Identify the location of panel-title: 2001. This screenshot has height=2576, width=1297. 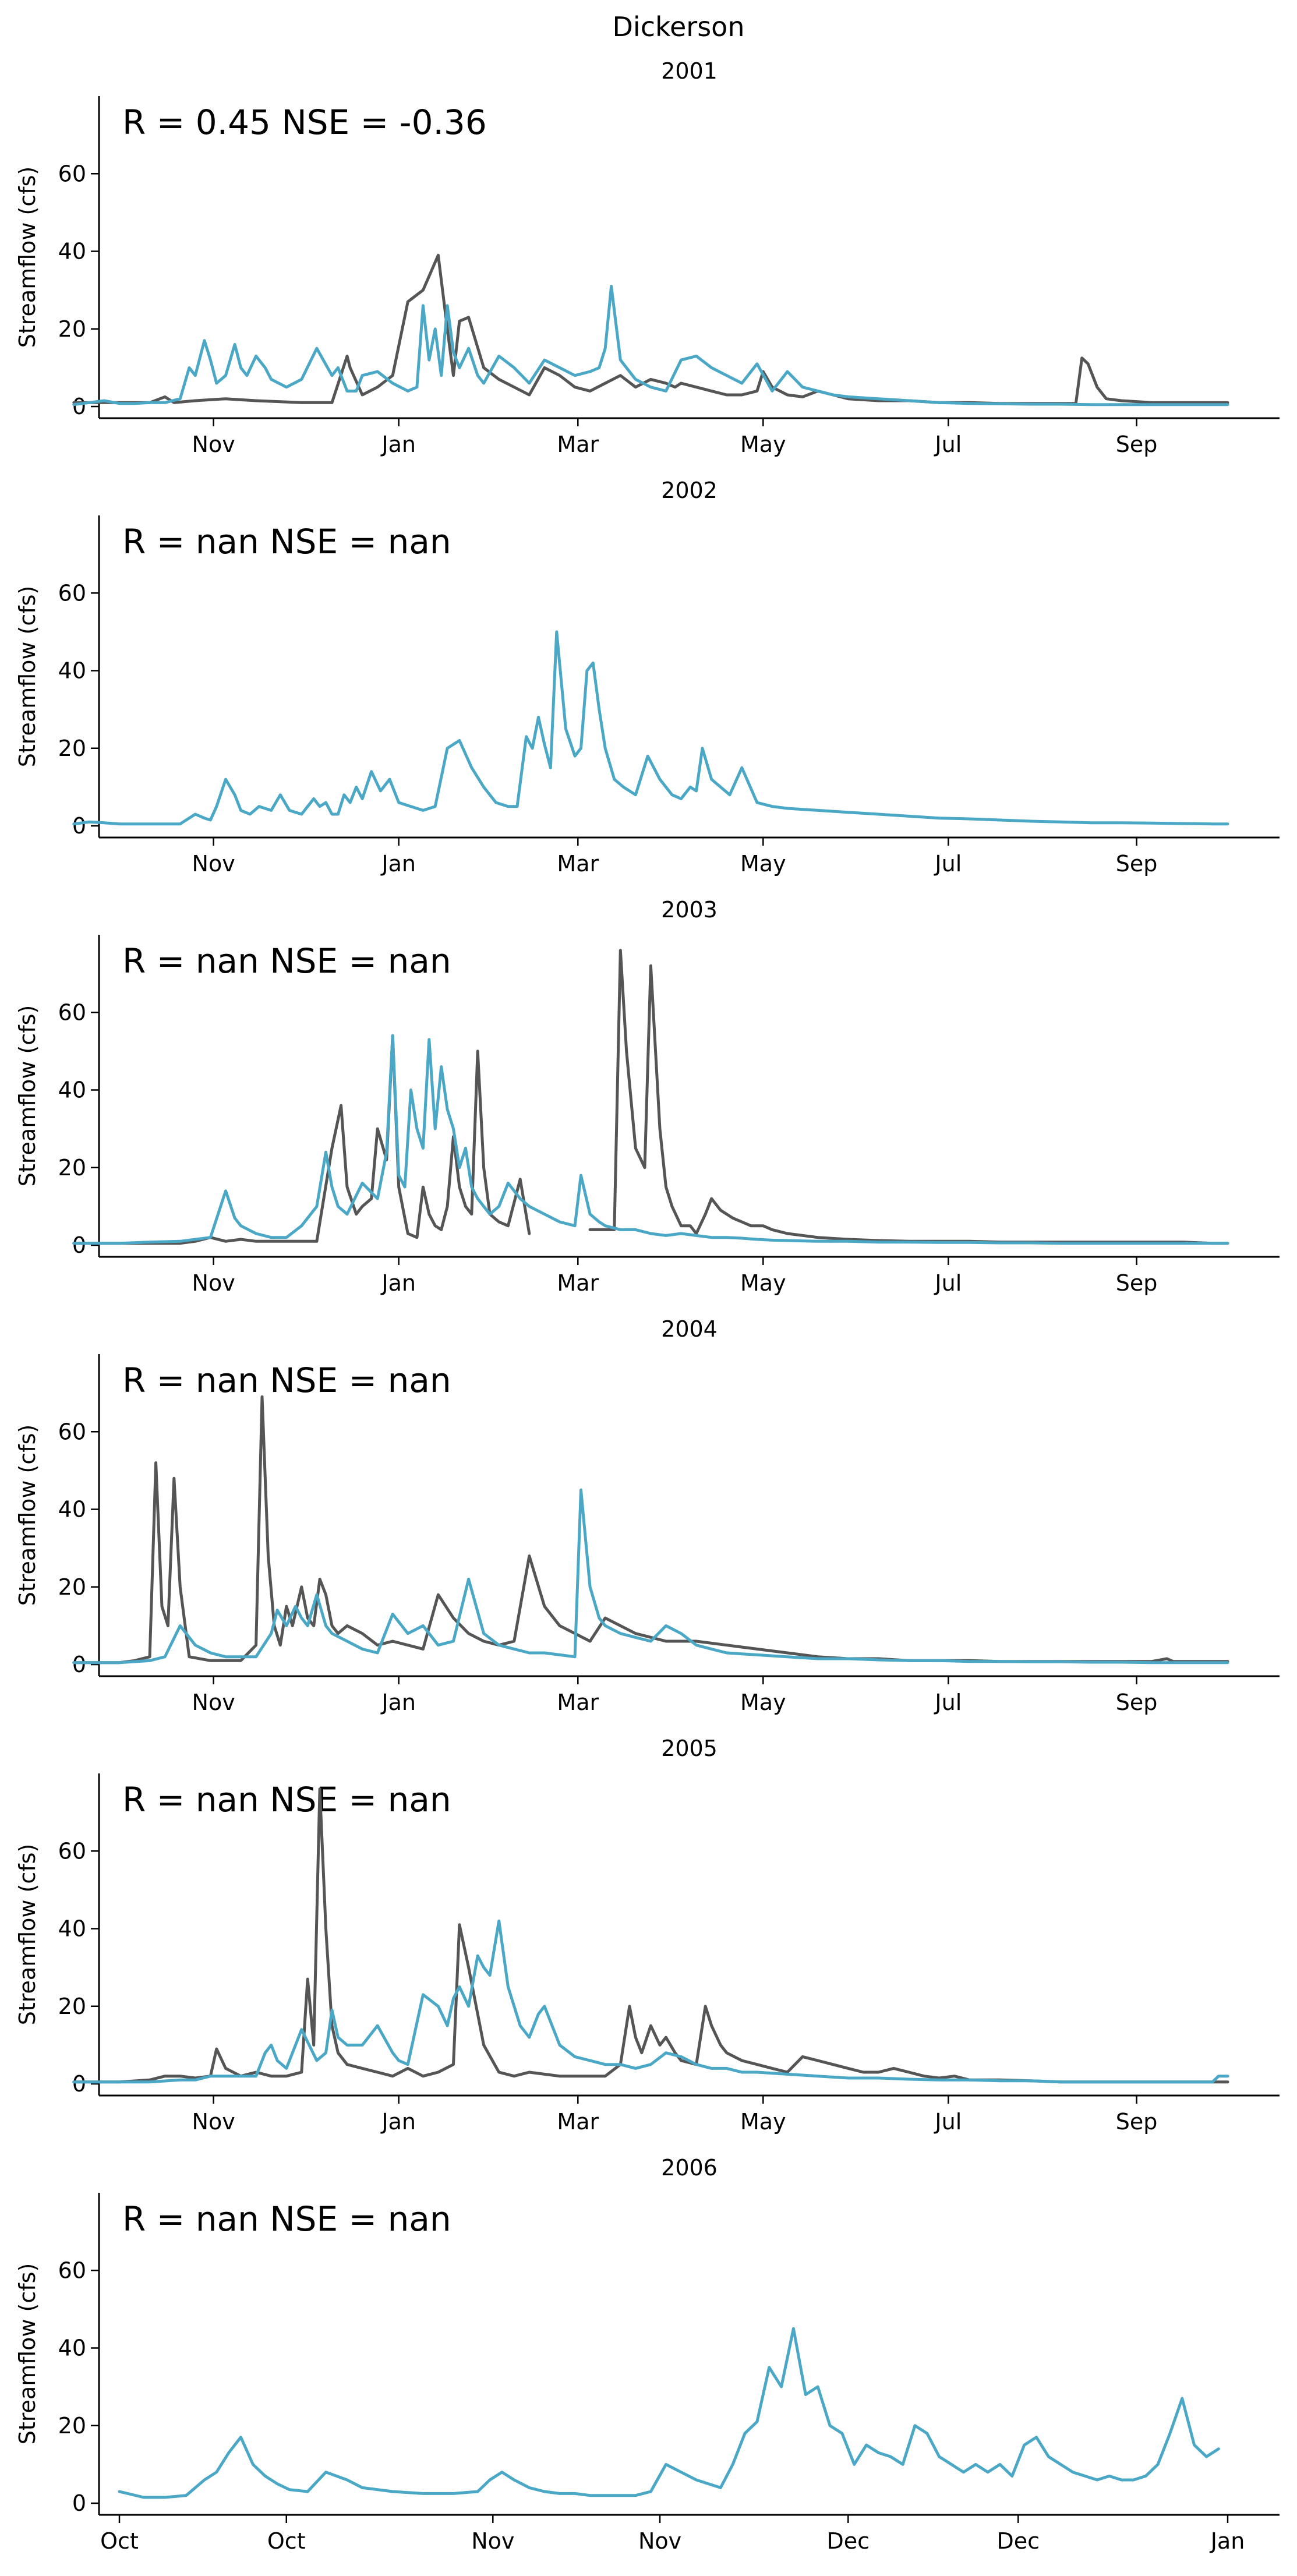
(689, 71).